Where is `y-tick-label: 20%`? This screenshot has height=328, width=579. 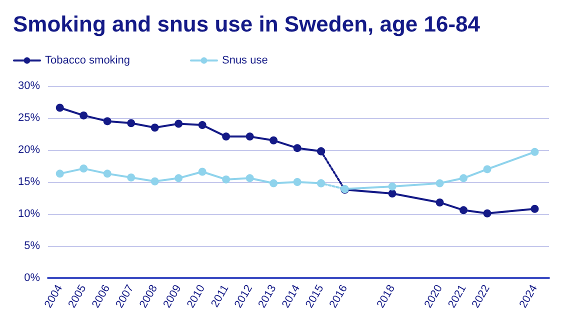
y-tick-label: 20% is located at coordinates (29, 150).